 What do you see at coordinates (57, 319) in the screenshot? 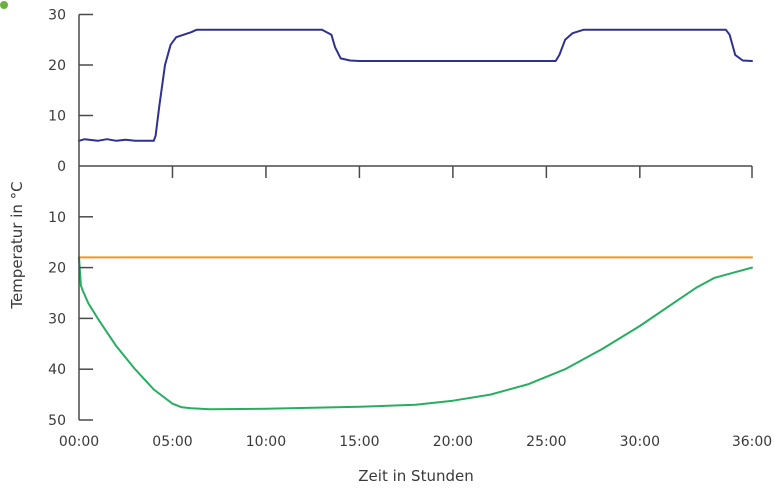
I see `lower-y-tick-label: 30` at bounding box center [57, 319].